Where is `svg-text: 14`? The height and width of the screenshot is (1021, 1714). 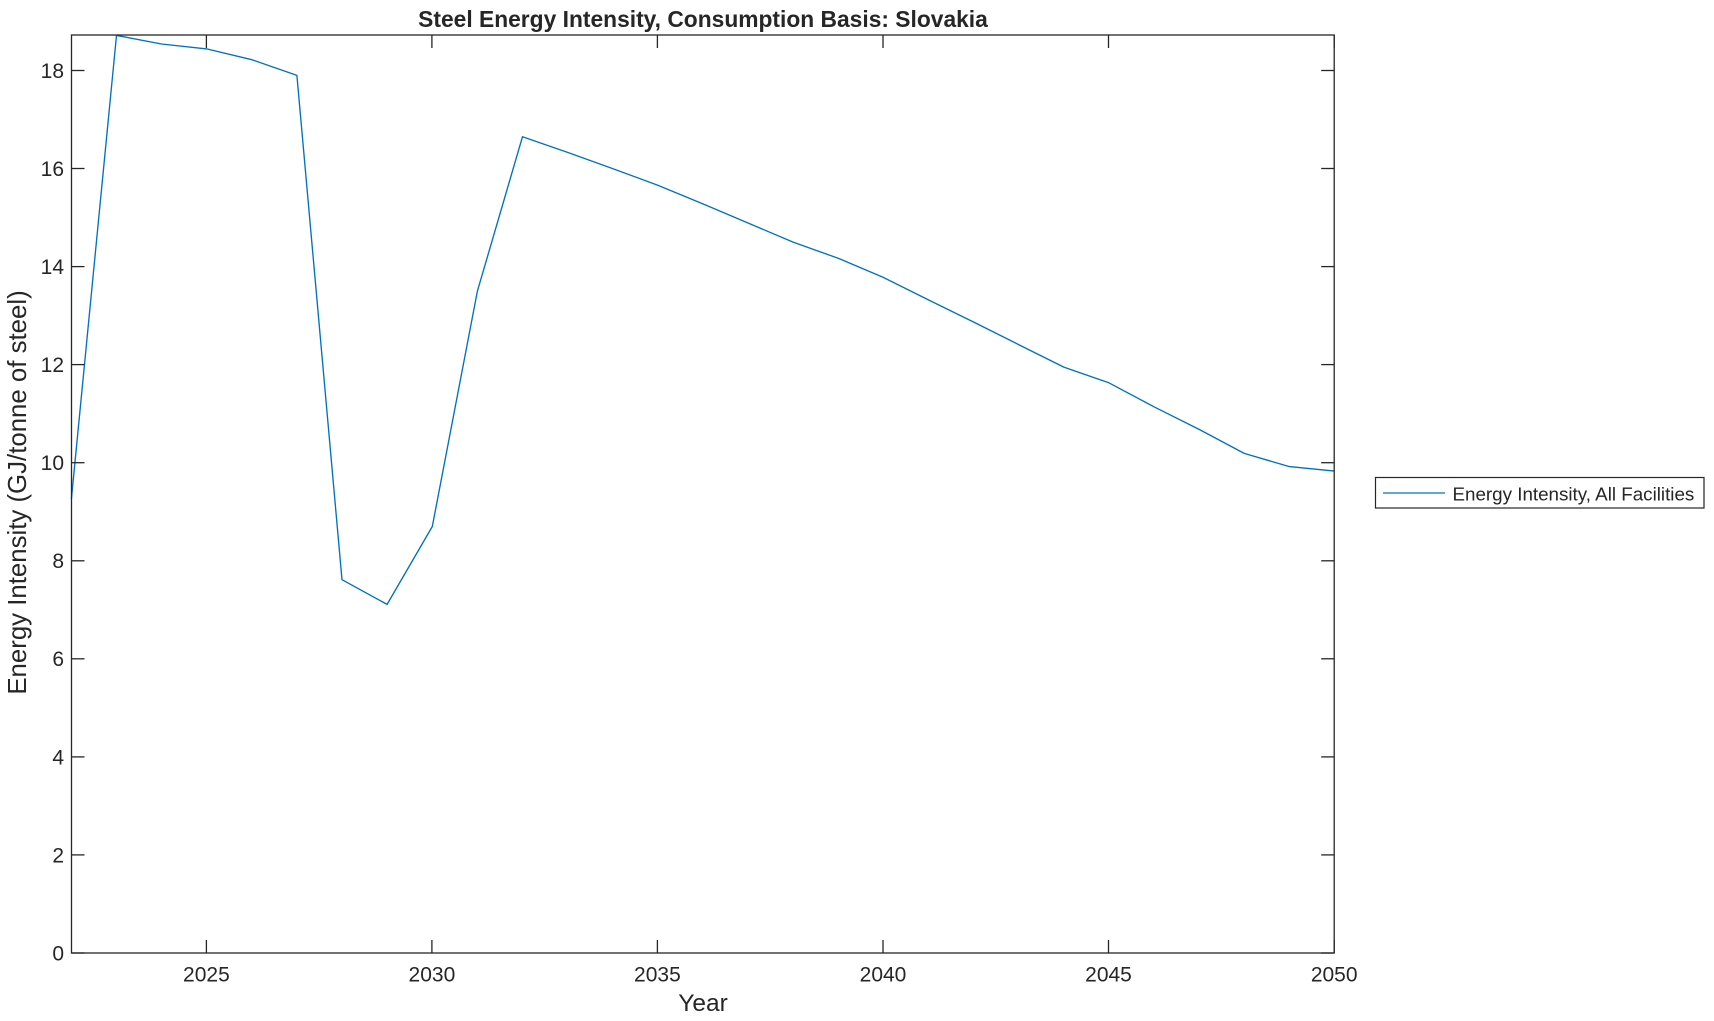 svg-text: 14 is located at coordinates (53, 267).